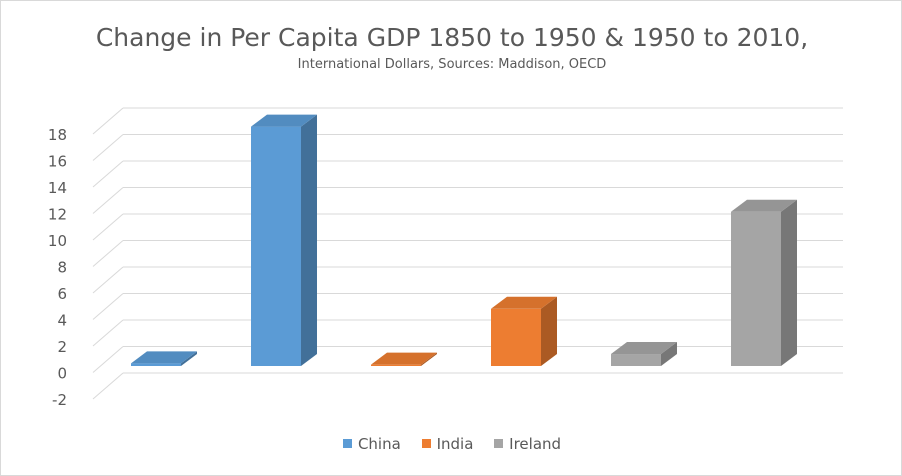 The image size is (902, 476). I want to click on y-tick-label: 2, so click(62, 347).